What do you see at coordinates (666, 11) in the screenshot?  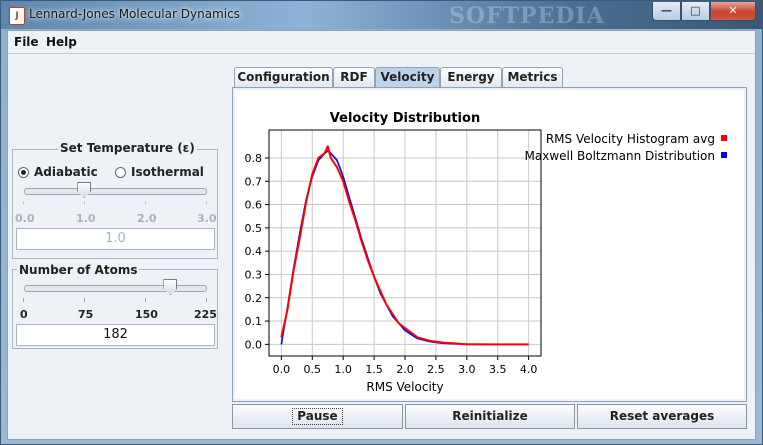 I see `minimize-button: —` at bounding box center [666, 11].